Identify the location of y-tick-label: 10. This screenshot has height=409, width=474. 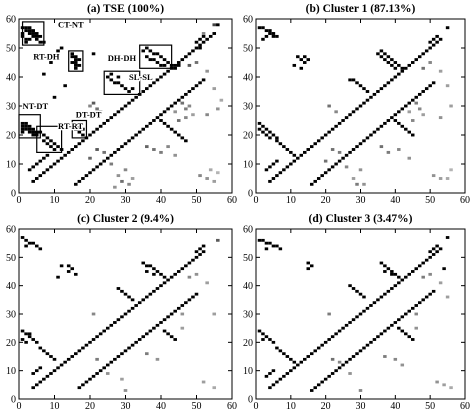
(248, 165).